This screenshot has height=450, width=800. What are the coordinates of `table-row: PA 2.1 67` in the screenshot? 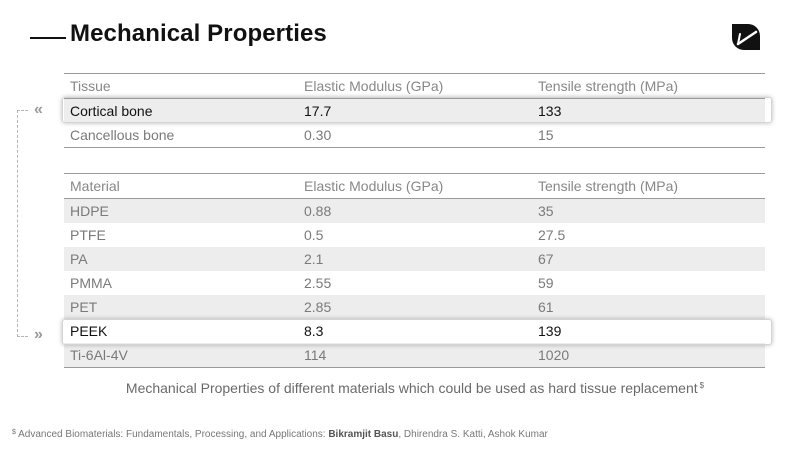 It's located at (414, 259).